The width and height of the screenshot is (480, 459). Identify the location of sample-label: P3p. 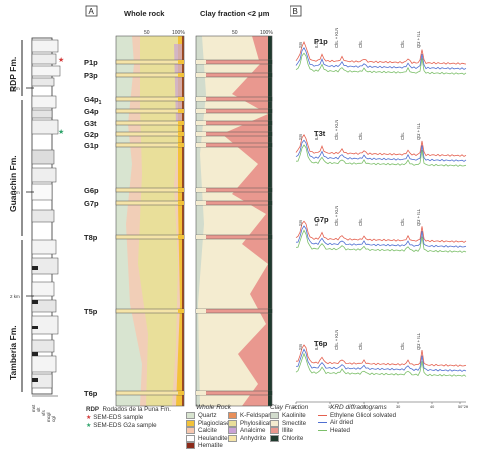
(91, 75).